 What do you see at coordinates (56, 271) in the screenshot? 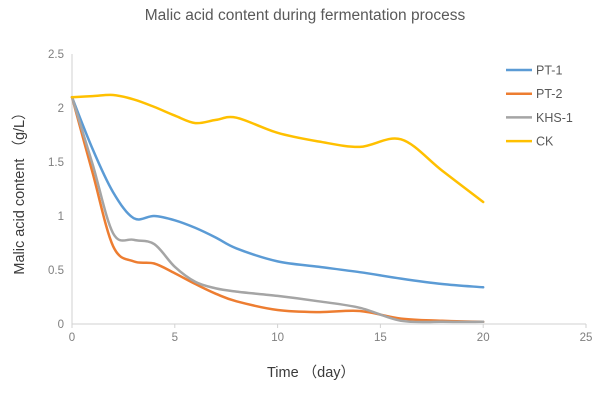
I see `y-tick-label: 0.5` at bounding box center [56, 271].